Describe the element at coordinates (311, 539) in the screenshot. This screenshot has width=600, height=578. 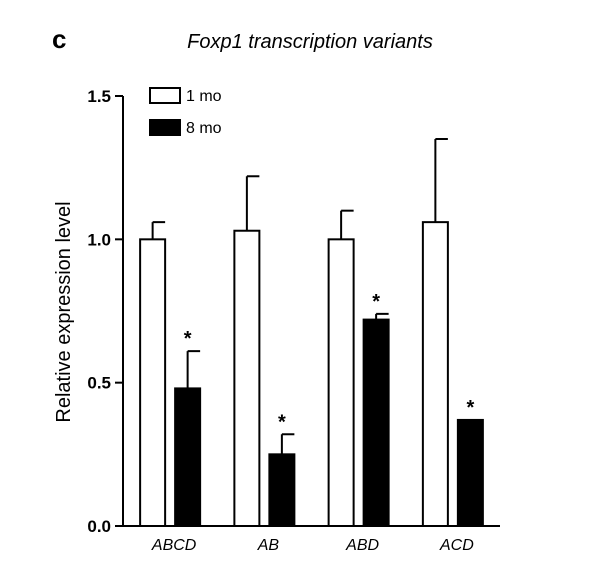
I see `x-axis: ABCD AB ABD ACD` at that location.